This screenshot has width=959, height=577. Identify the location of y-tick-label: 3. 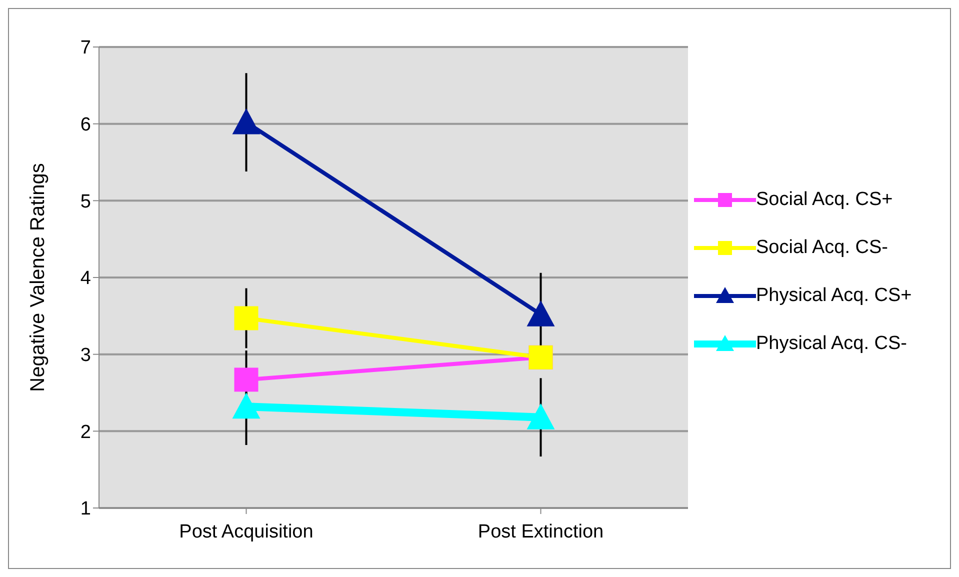
(85, 355).